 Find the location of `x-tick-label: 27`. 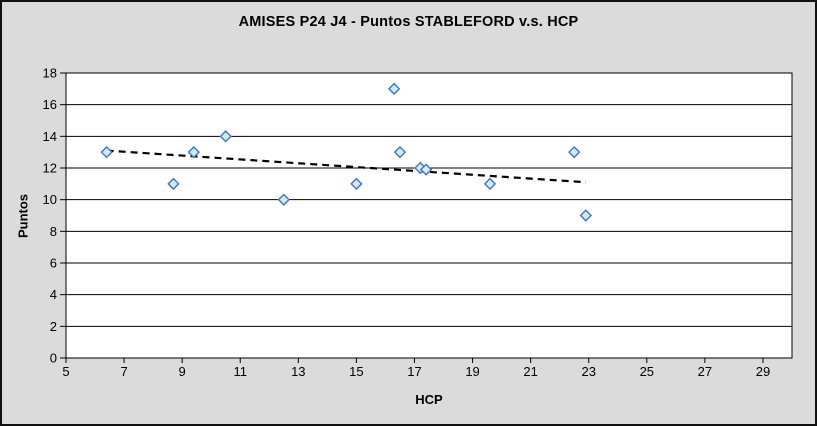

x-tick-label: 27 is located at coordinates (705, 371).